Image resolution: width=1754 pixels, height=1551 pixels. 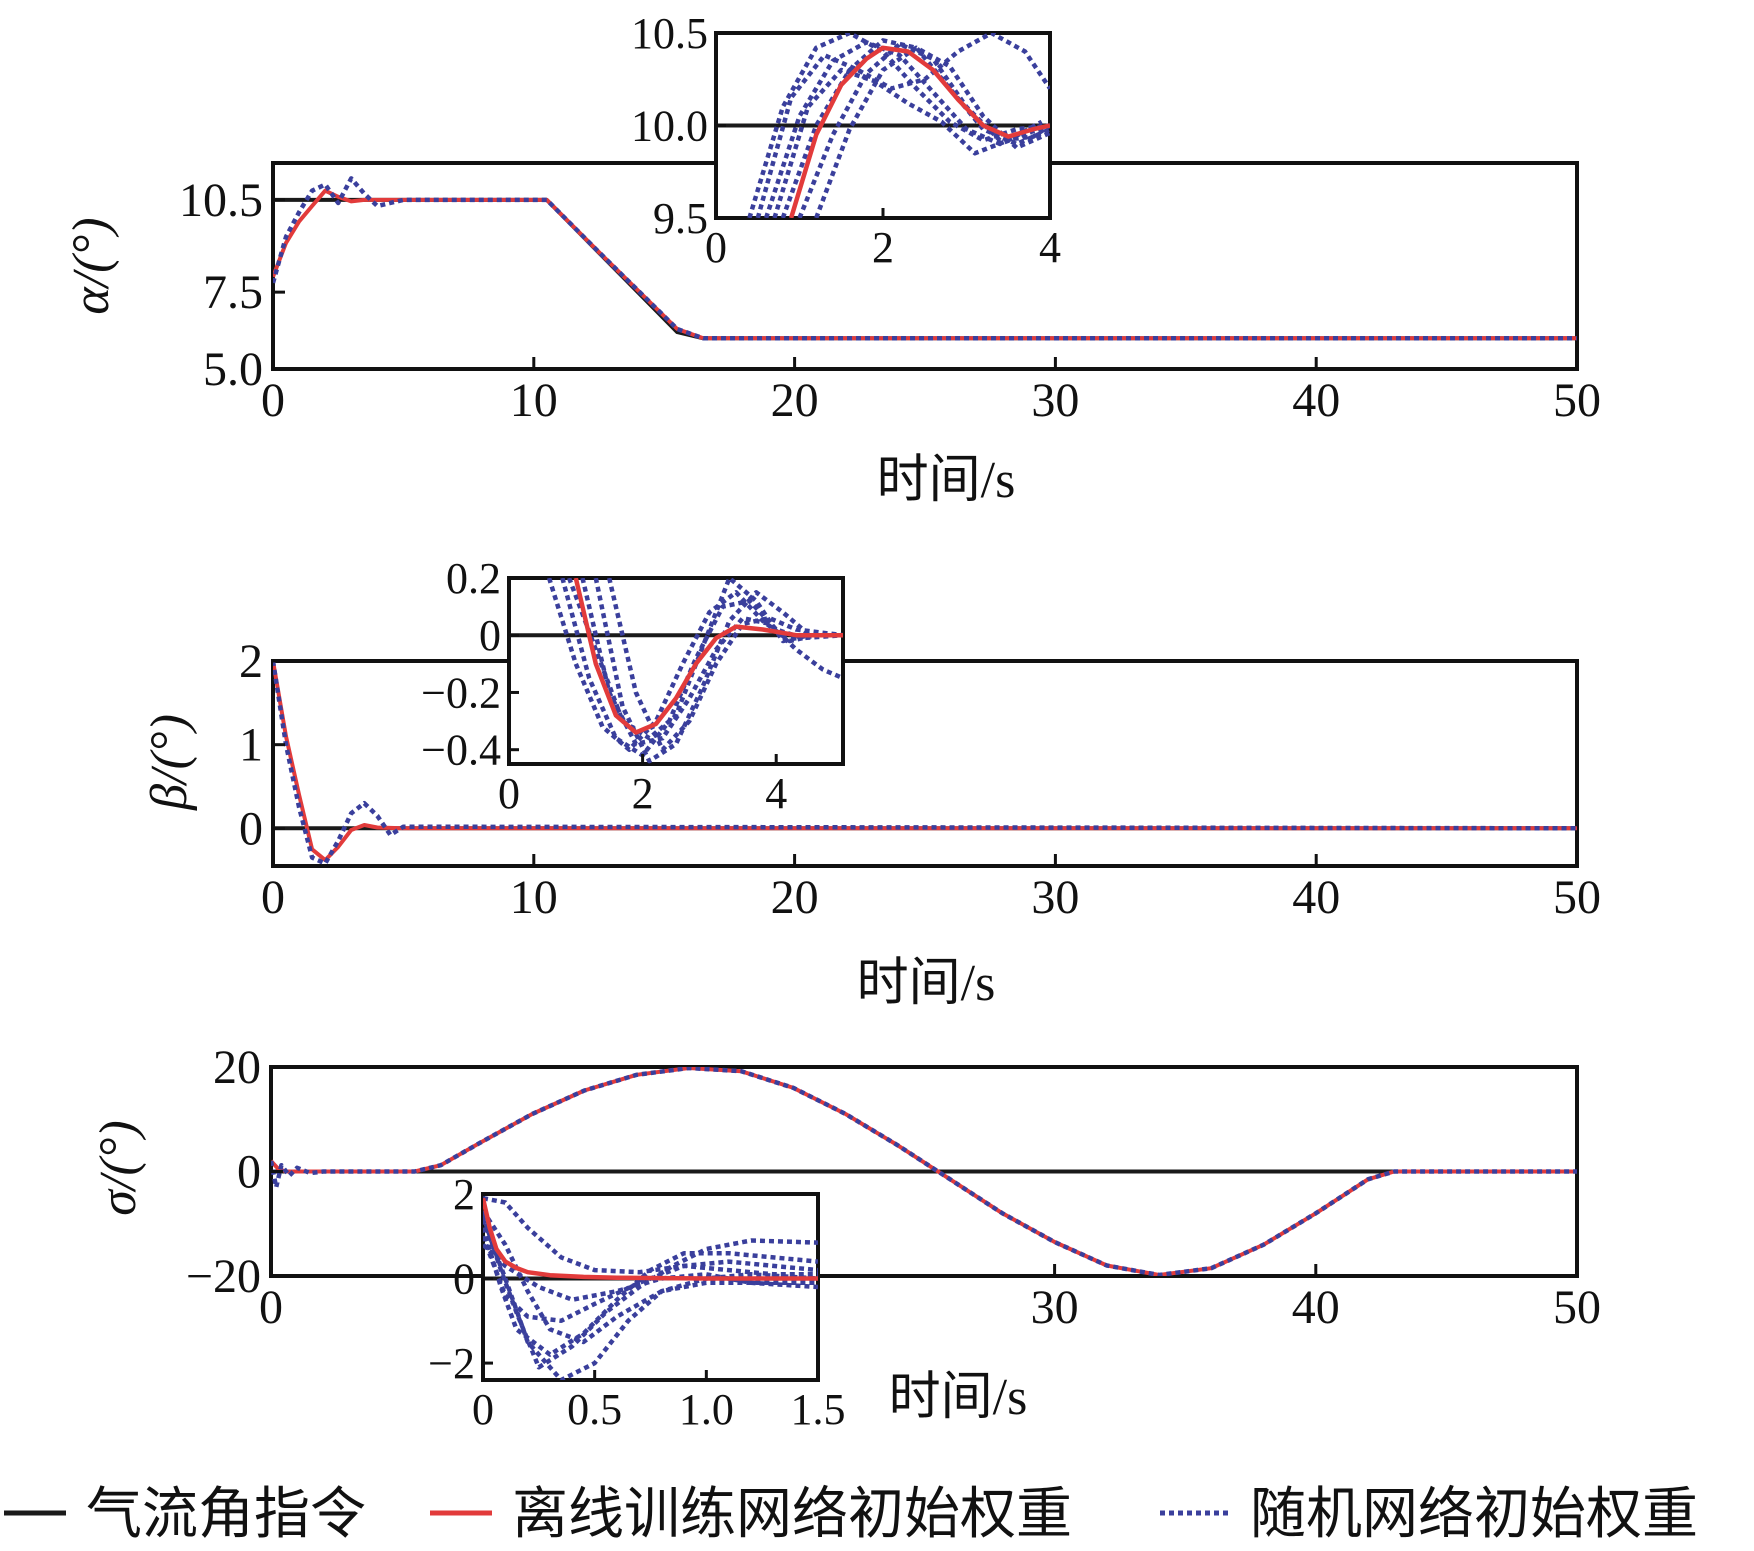 I want to click on inset-y-tick-label: −0.2, so click(x=461, y=692).